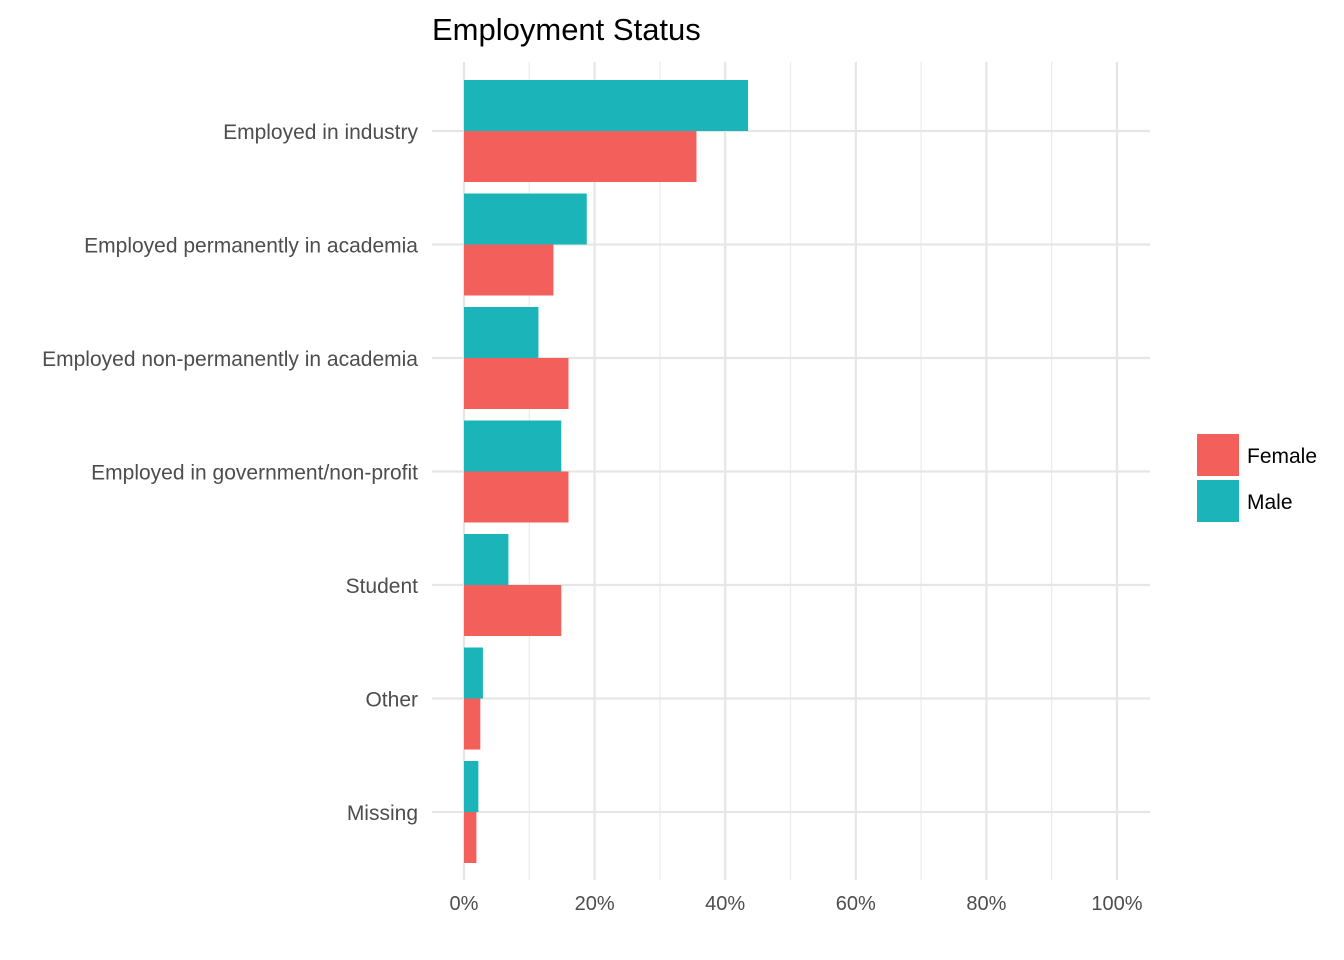 The width and height of the screenshot is (1344, 960). I want to click on category-label: Employed non-permanently in academia, so click(230, 359).